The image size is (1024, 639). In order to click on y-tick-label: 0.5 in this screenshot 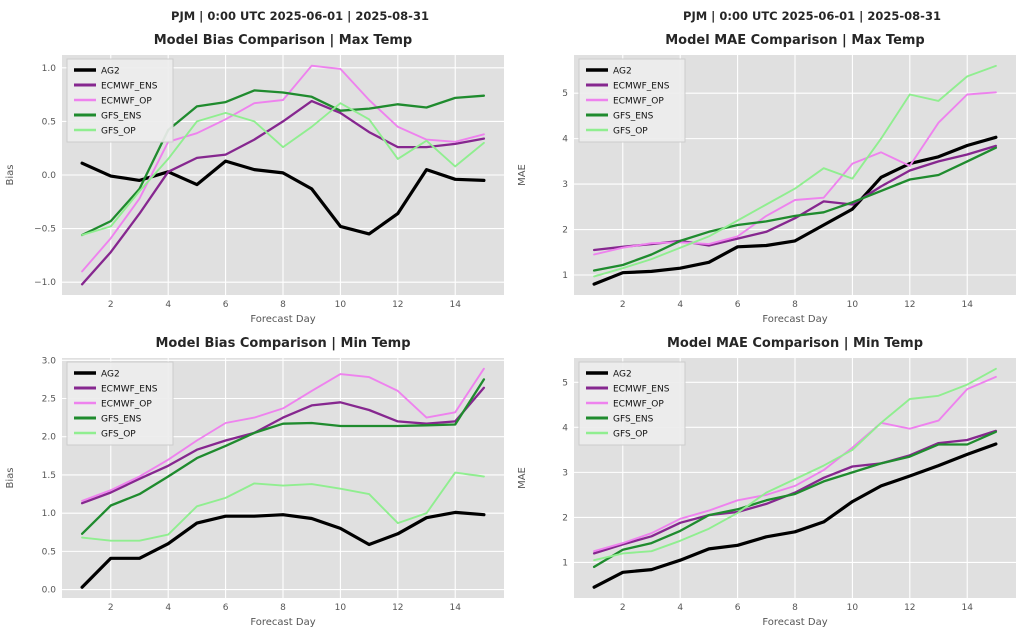, I will do `click(49, 122)`.